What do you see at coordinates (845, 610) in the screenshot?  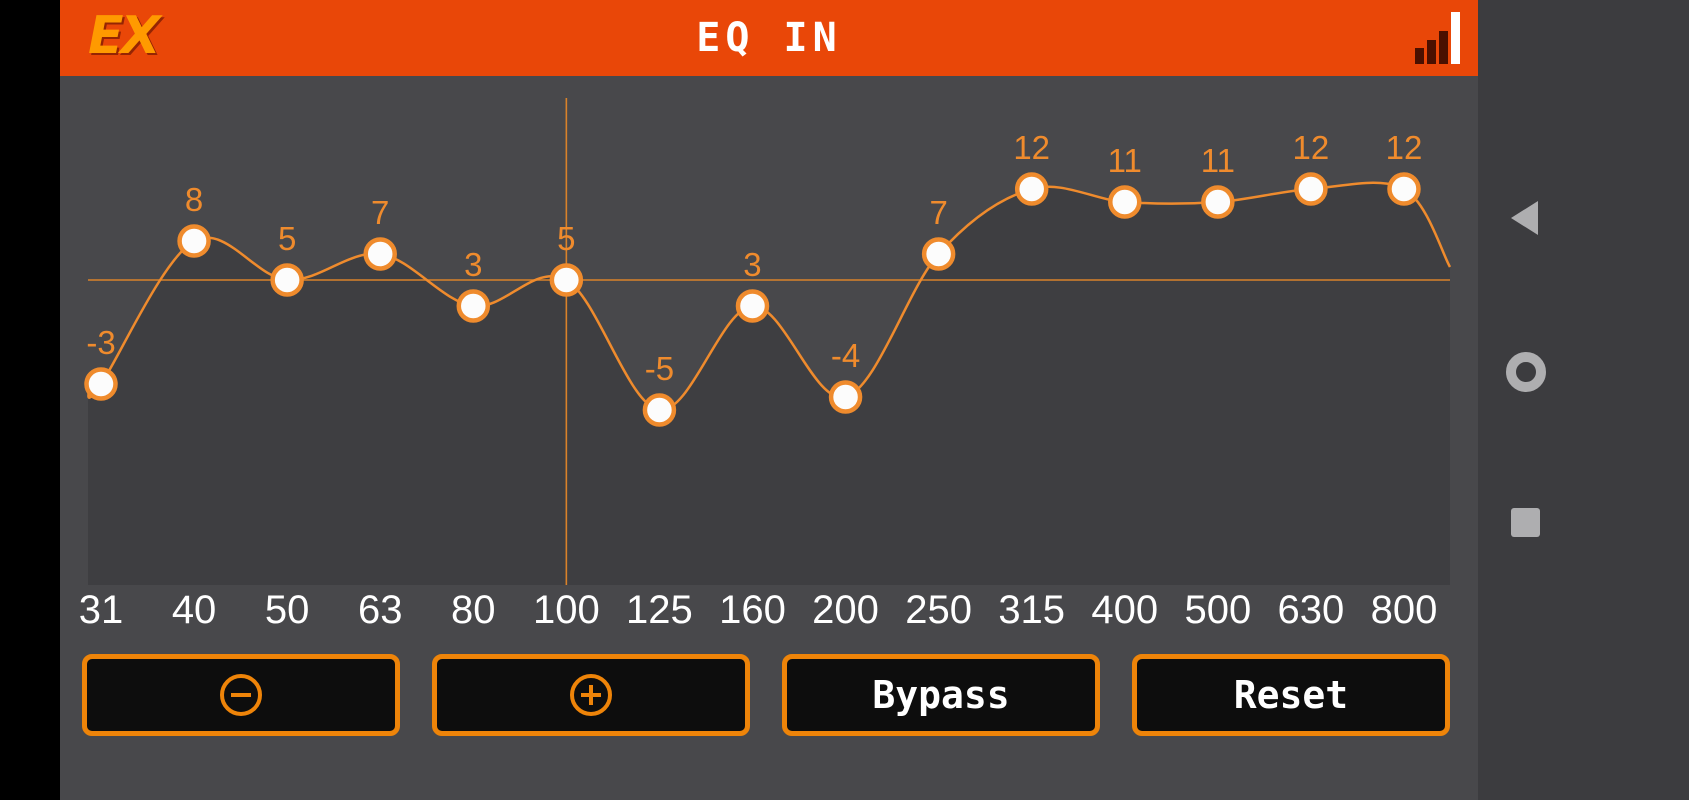 I see `frequency-tick-label: 200` at bounding box center [845, 610].